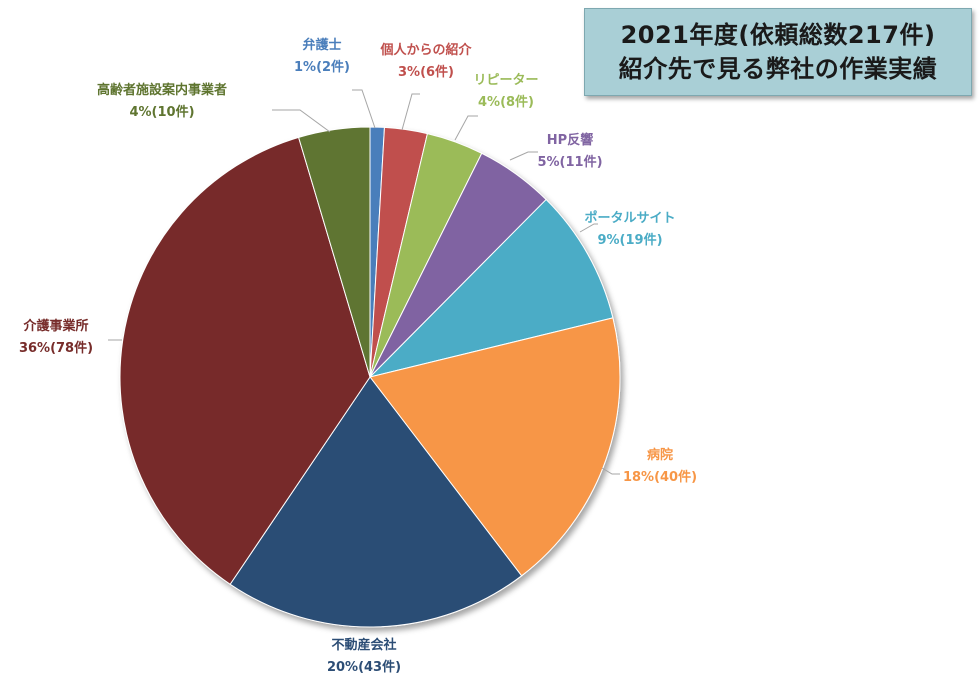 Image resolution: width=980 pixels, height=688 pixels. I want to click on slice-label-name-2: 個人からの紹介, so click(425, 50).